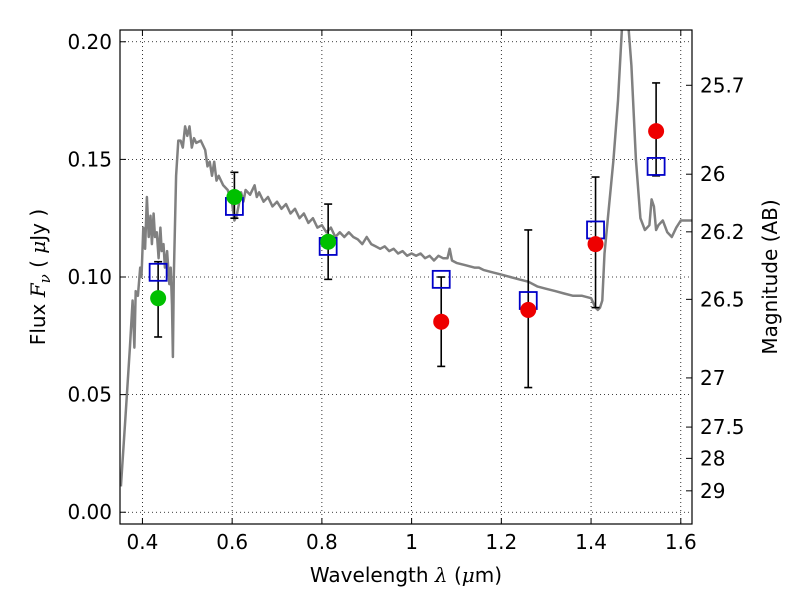  I want to click on y-tick-label: 0.05, so click(89, 395).